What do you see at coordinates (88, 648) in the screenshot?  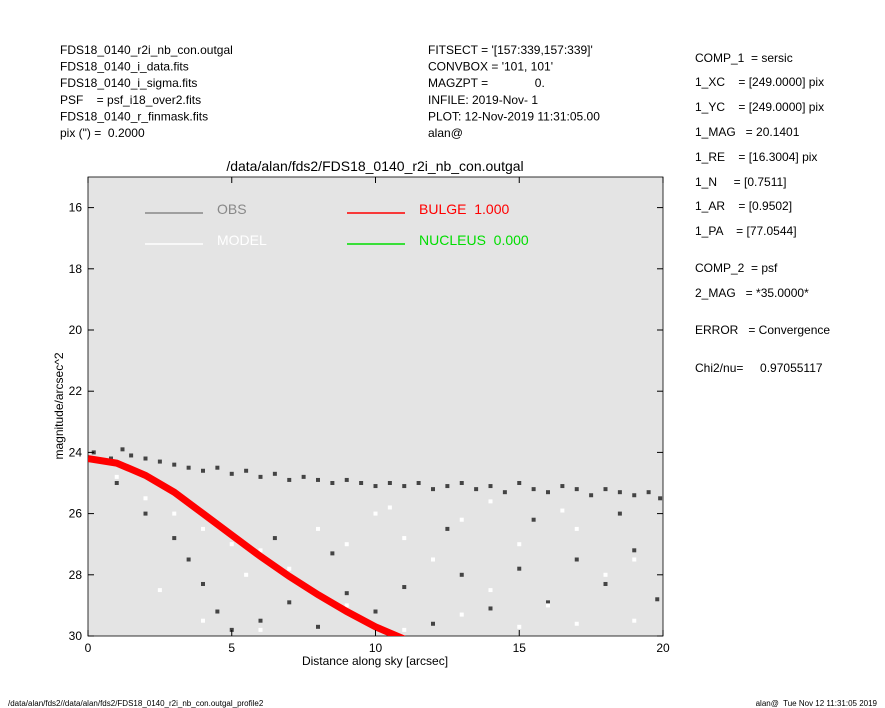 I see `x-tick-label: 0` at bounding box center [88, 648].